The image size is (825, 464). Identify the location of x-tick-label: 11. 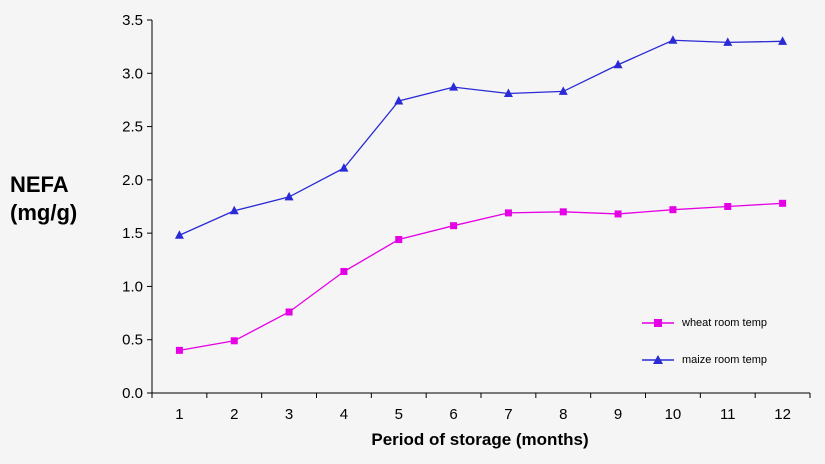
(728, 414).